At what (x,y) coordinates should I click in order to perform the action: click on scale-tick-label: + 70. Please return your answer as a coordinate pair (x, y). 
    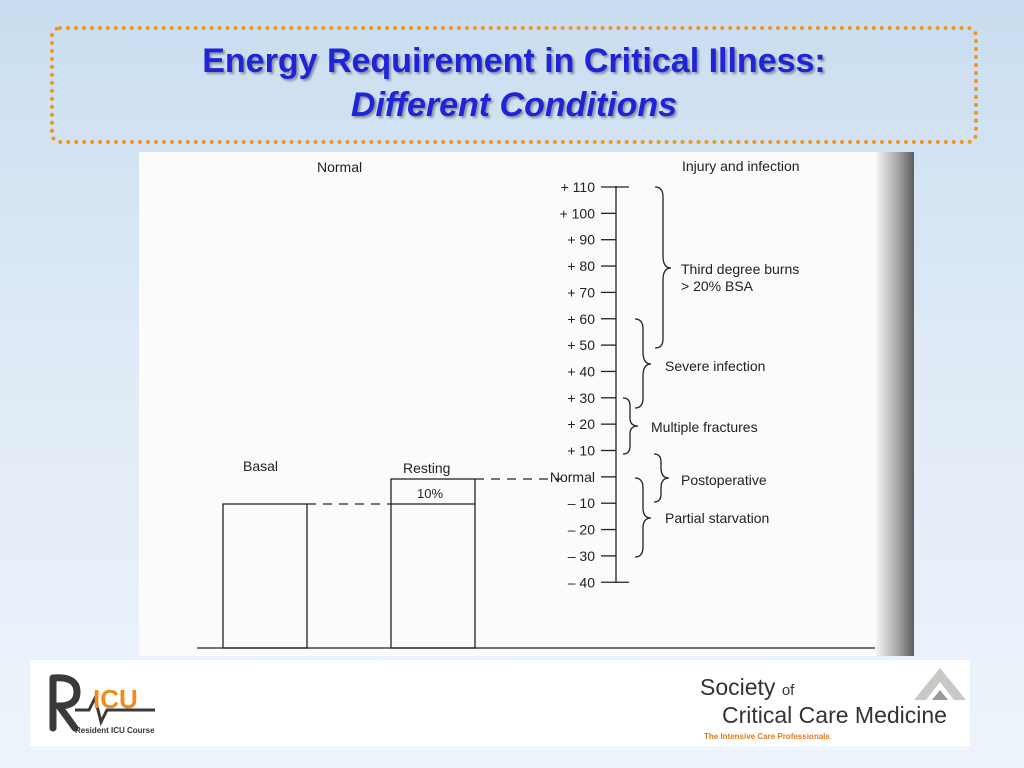
    Looking at the image, I should click on (581, 292).